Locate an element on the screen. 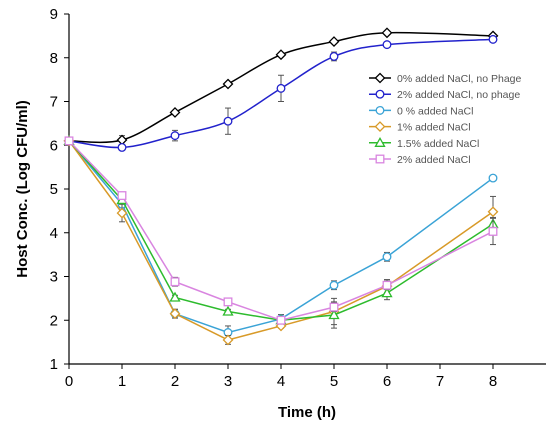 The height and width of the screenshot is (429, 550). x-tick-label: 2 is located at coordinates (175, 381).